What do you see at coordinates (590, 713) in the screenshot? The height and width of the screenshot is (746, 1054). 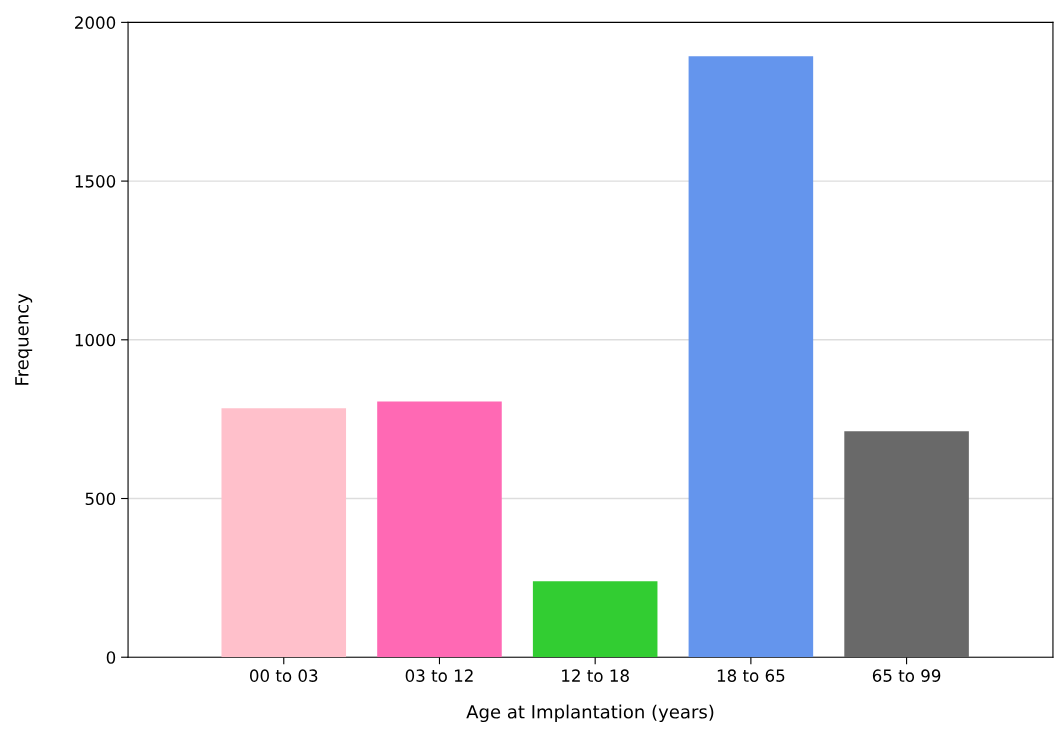 I see `x-axis-title: Age at Implantation (years)` at bounding box center [590, 713].